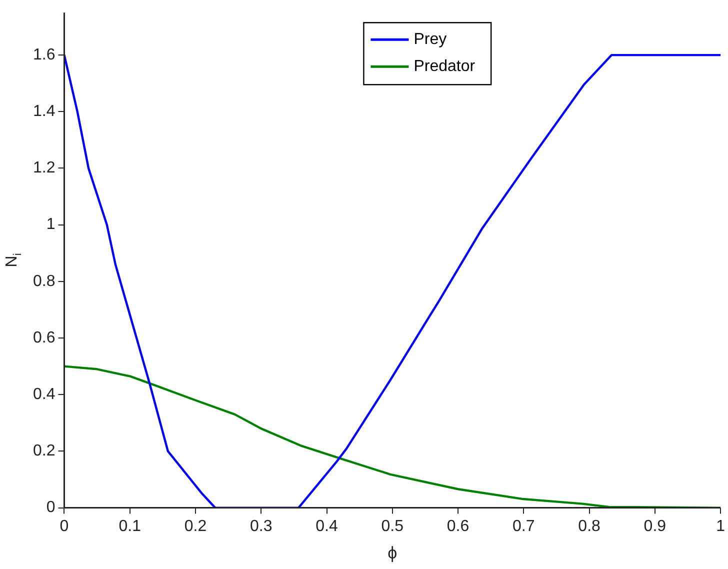  I want to click on x-tick-label: 0.9, so click(655, 526).